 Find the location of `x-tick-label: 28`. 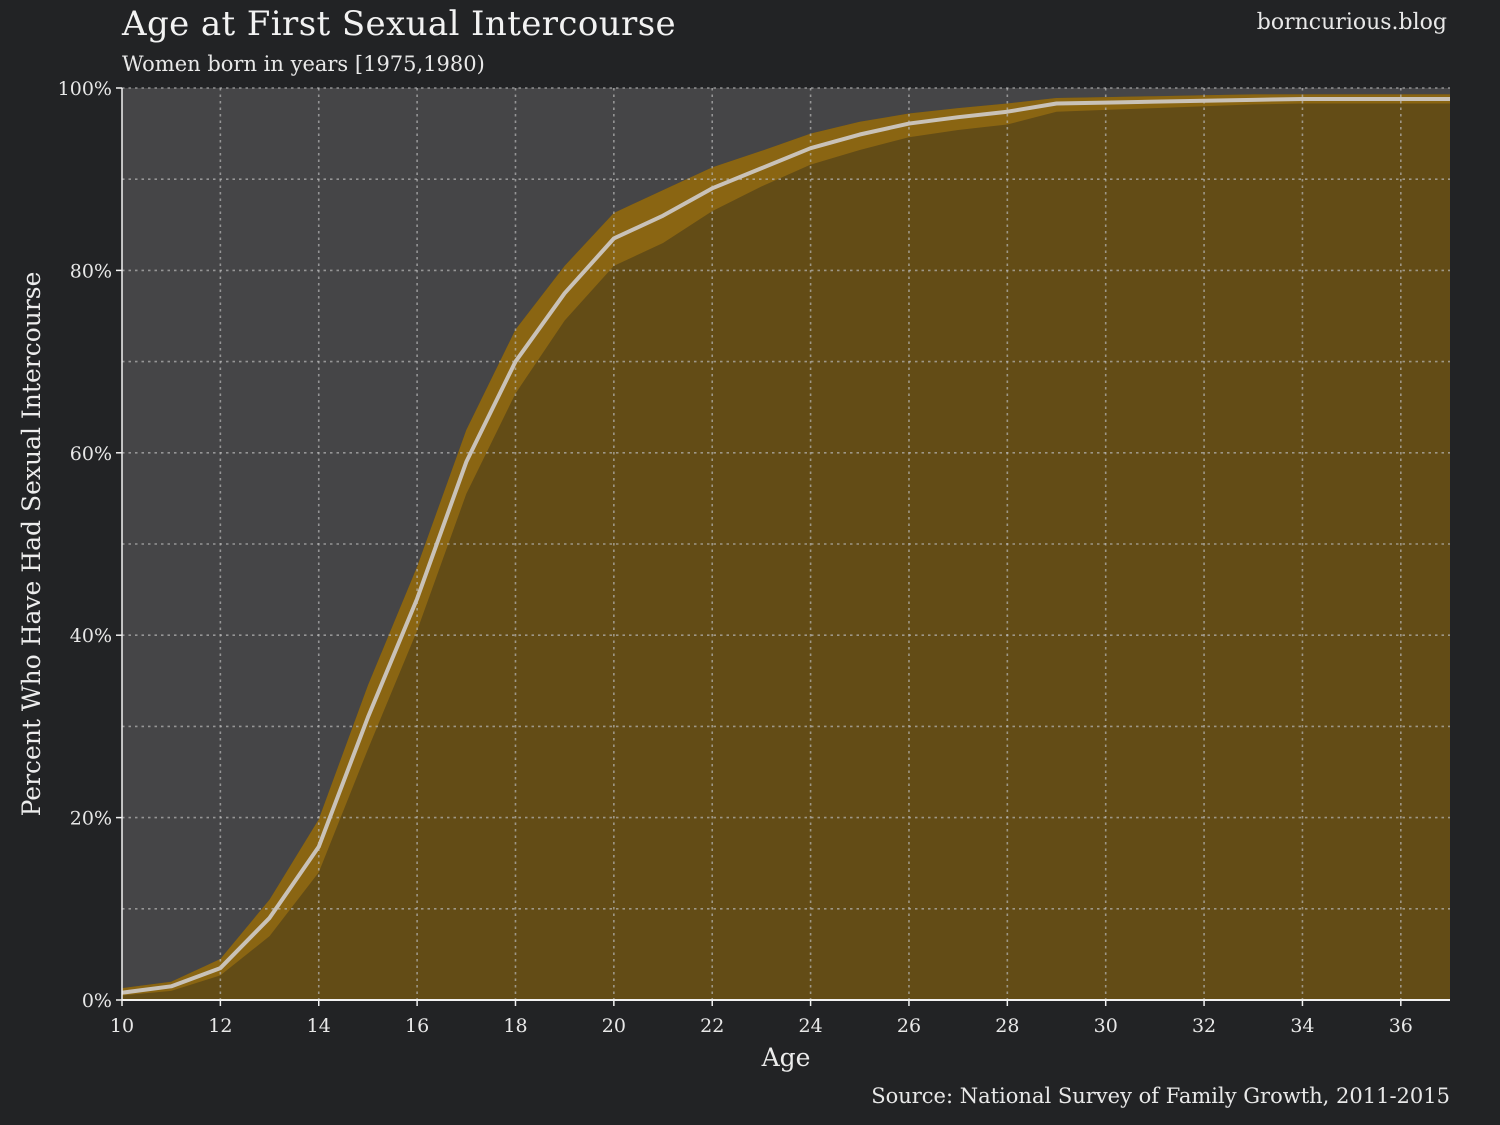

x-tick-label: 28 is located at coordinates (1007, 1026).